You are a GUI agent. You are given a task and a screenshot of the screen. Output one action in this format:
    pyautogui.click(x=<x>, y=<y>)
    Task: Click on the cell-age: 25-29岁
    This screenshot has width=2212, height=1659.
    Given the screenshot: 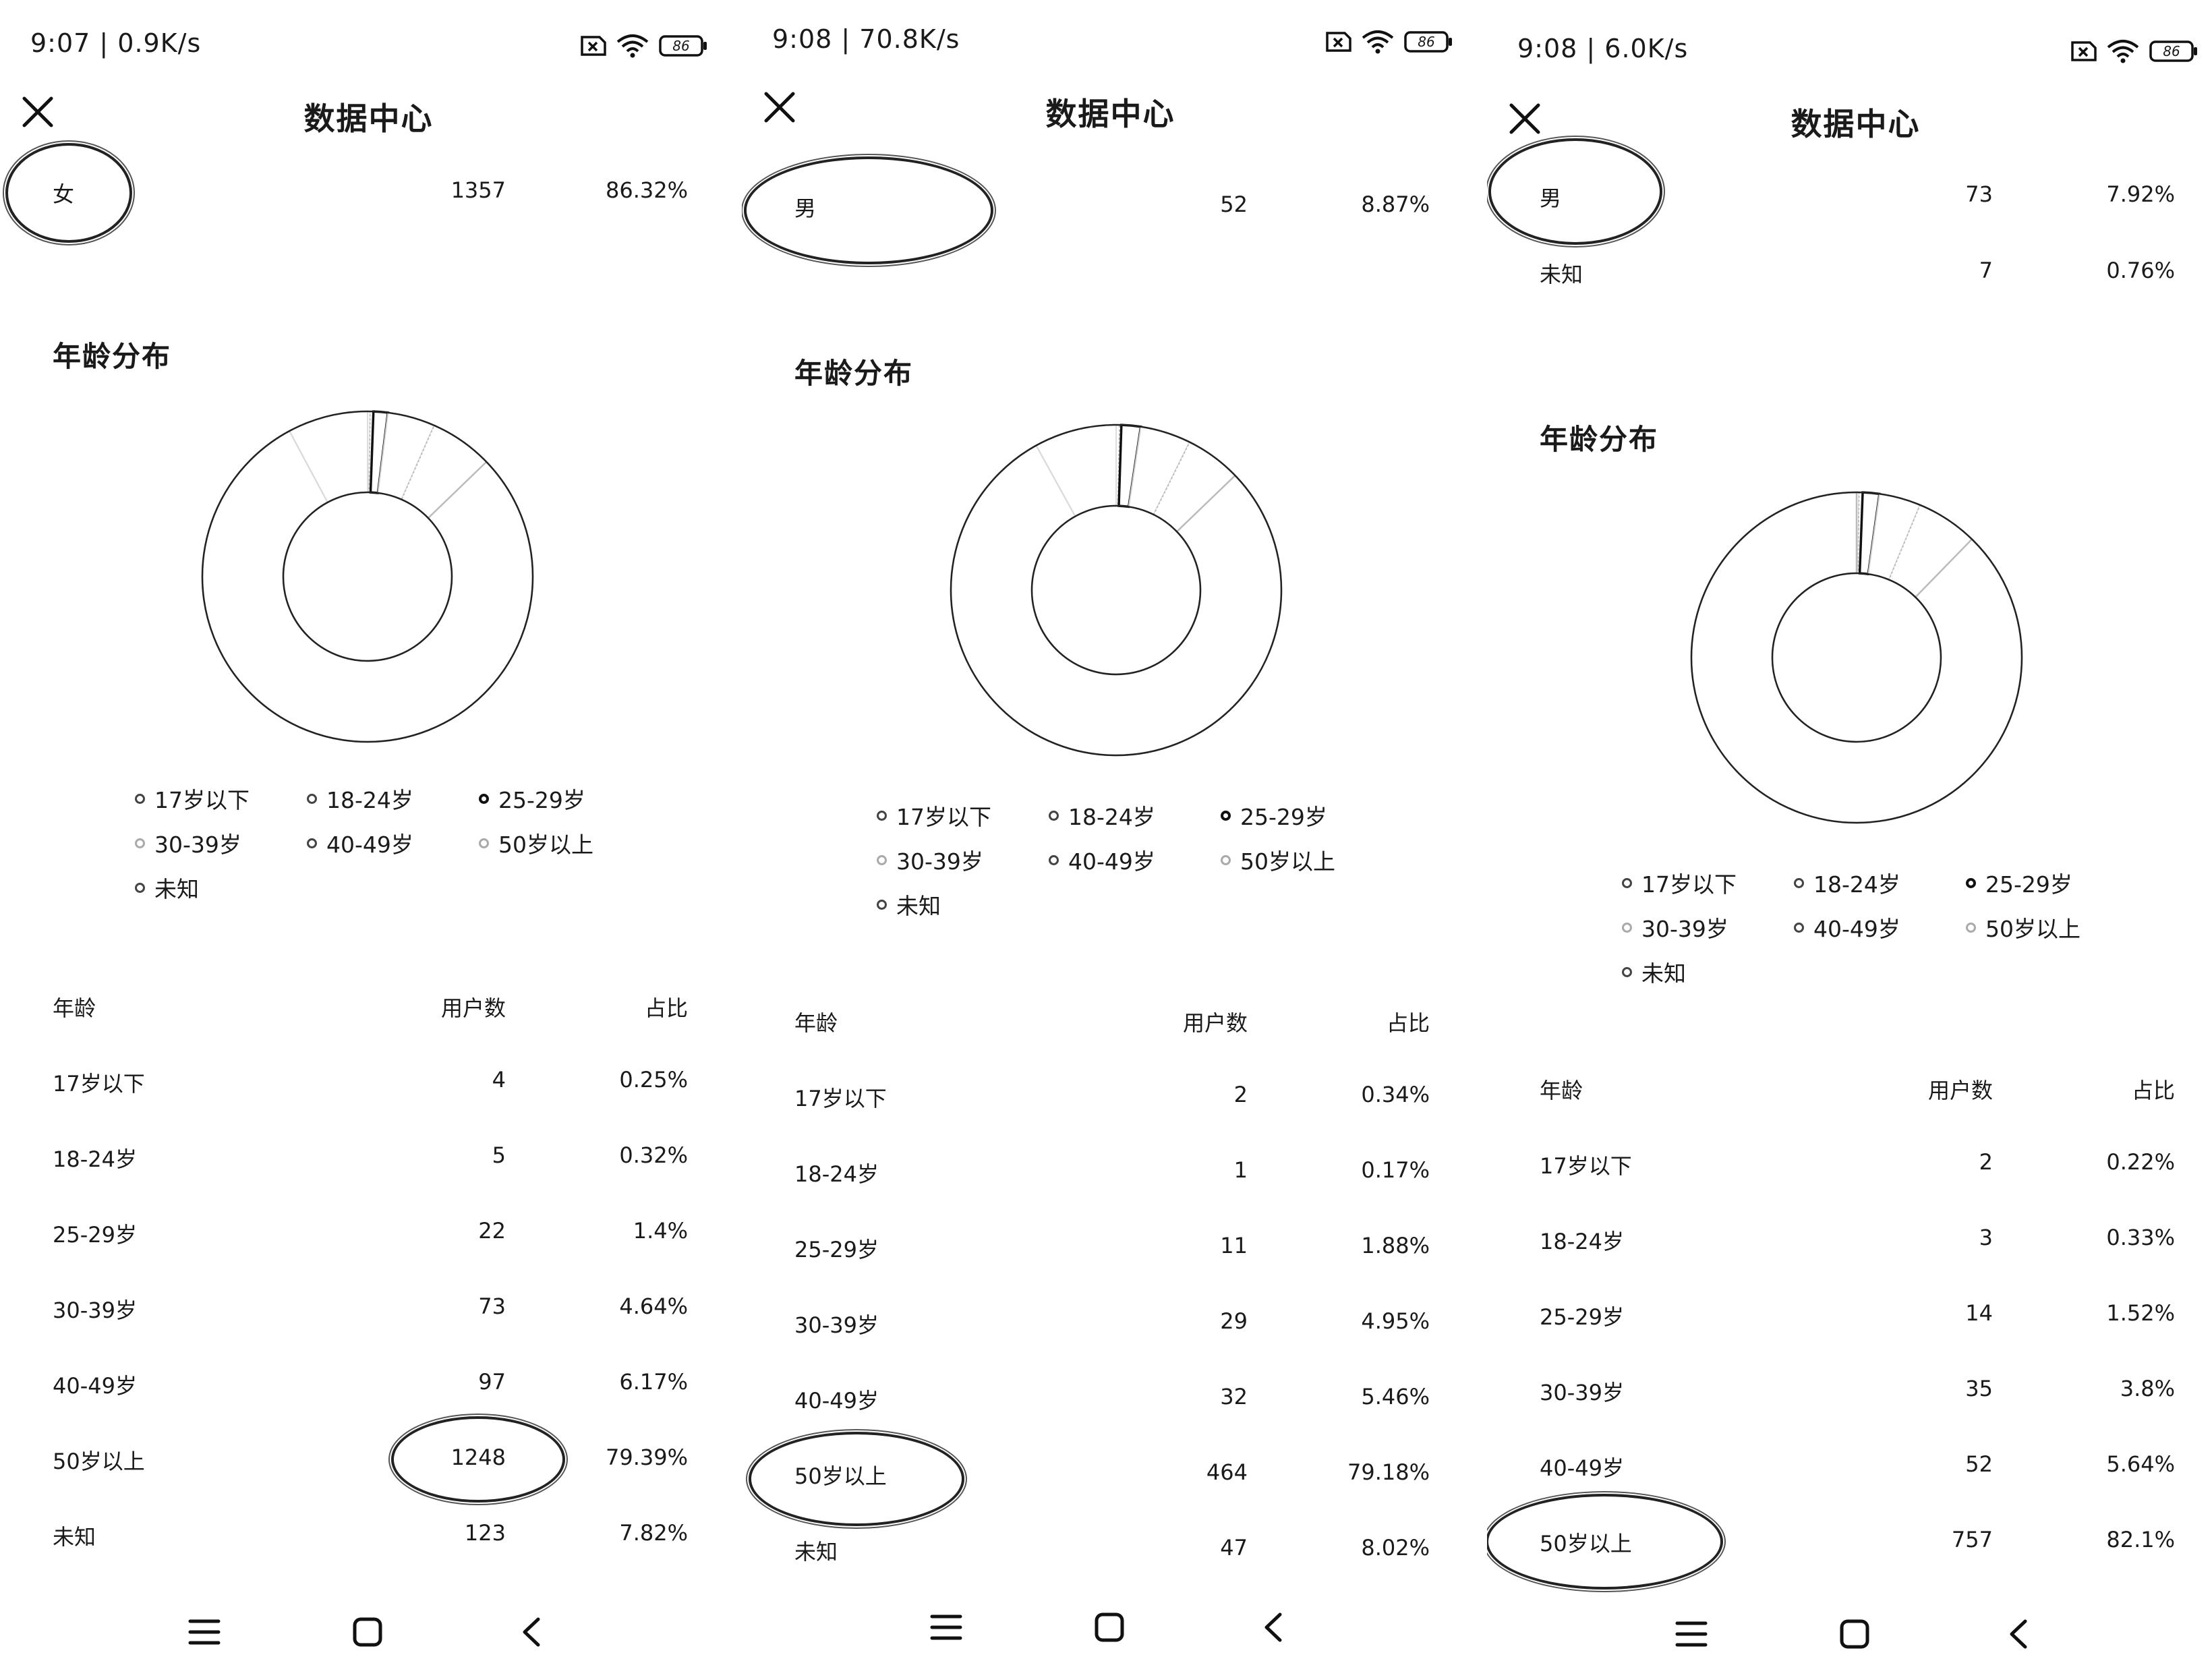 What is the action you would take?
    pyautogui.click(x=1582, y=1317)
    